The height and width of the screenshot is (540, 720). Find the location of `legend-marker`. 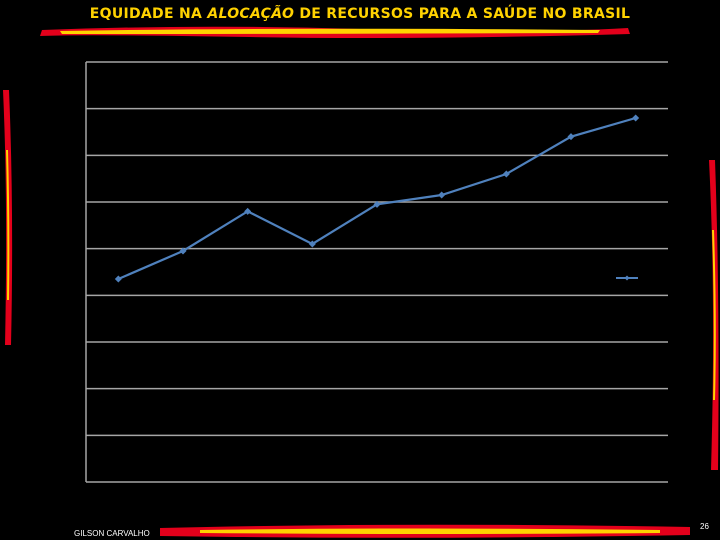

legend-marker is located at coordinates (627, 278).